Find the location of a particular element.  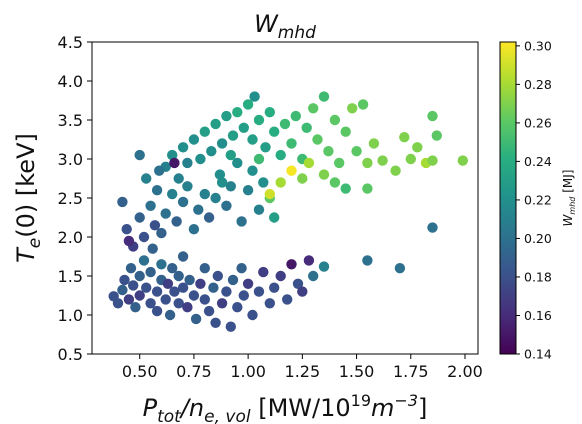

colorbar-label: Wmhd [MJ] is located at coordinates (569, 198).